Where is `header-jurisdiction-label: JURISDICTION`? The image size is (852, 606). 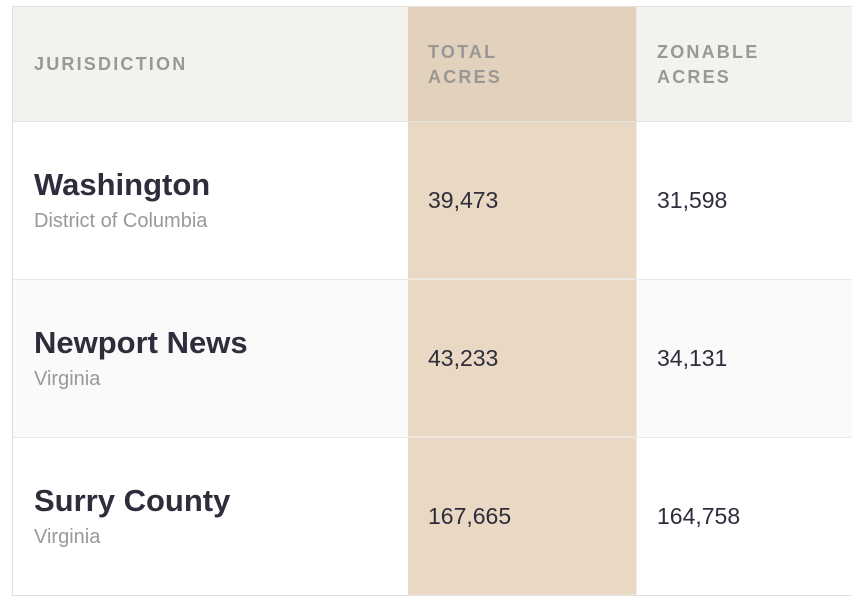 header-jurisdiction-label: JURISDICTION is located at coordinates (111, 64).